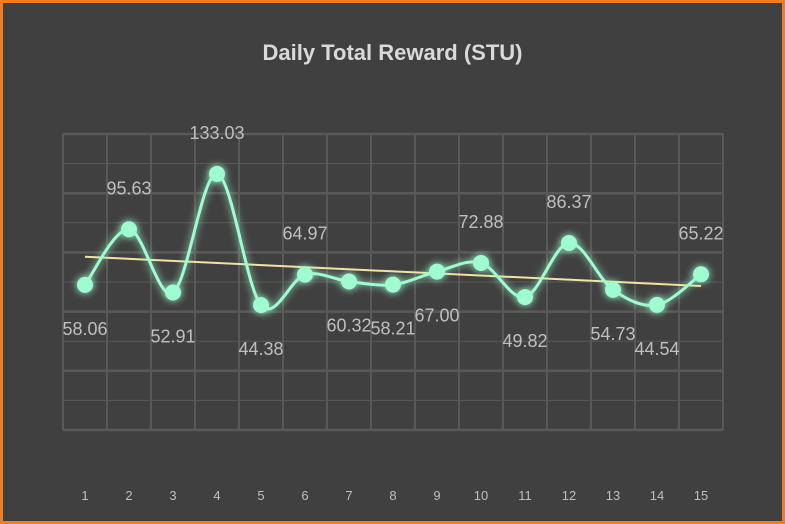 This screenshot has height=524, width=785. What do you see at coordinates (525, 495) in the screenshot?
I see `x-tick-label: 11` at bounding box center [525, 495].